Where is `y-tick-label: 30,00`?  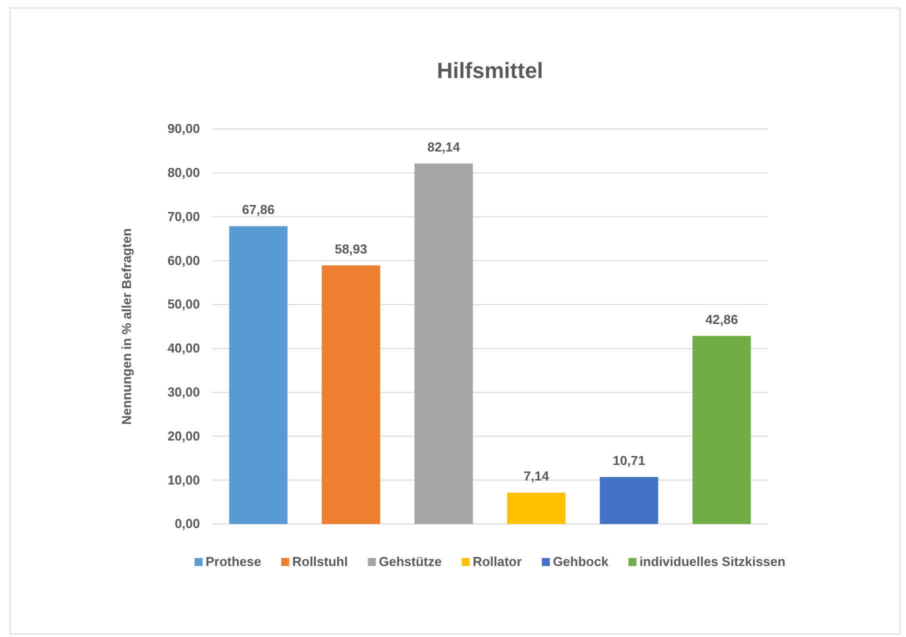 y-tick-label: 30,00 is located at coordinates (183, 392).